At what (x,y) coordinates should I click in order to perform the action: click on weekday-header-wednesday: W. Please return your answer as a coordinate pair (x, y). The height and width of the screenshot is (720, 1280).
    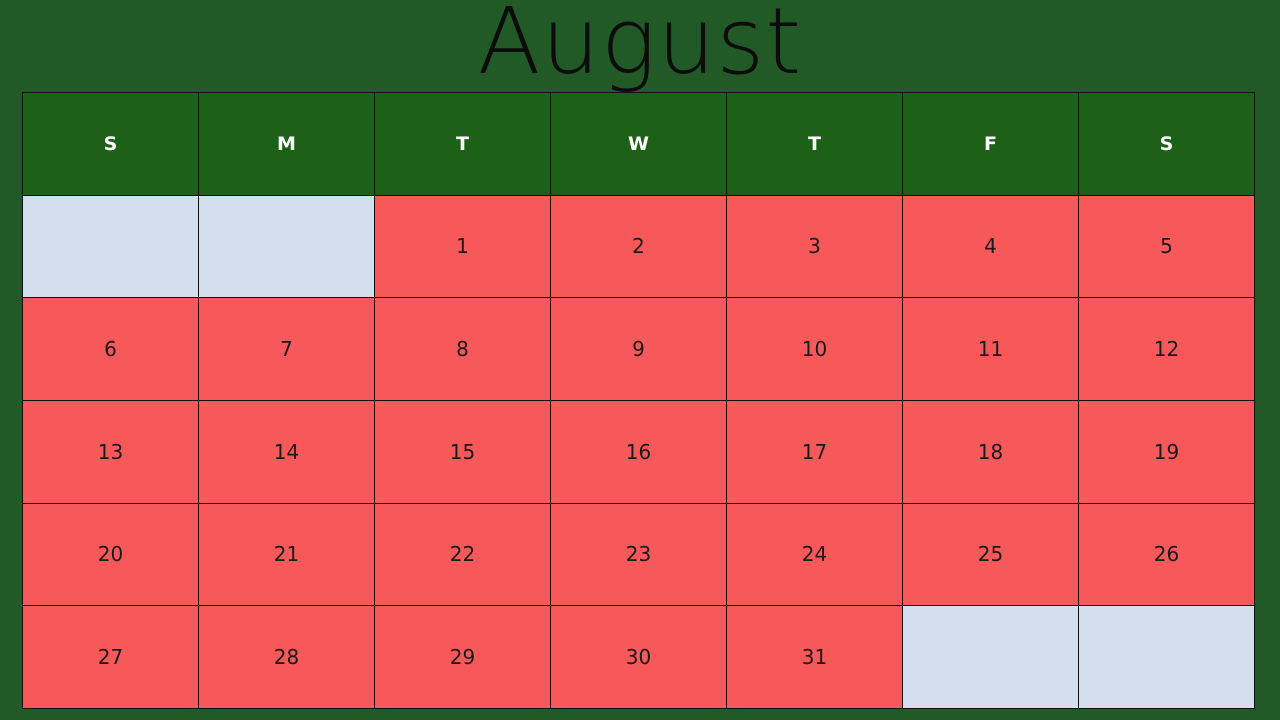
    Looking at the image, I should click on (639, 144).